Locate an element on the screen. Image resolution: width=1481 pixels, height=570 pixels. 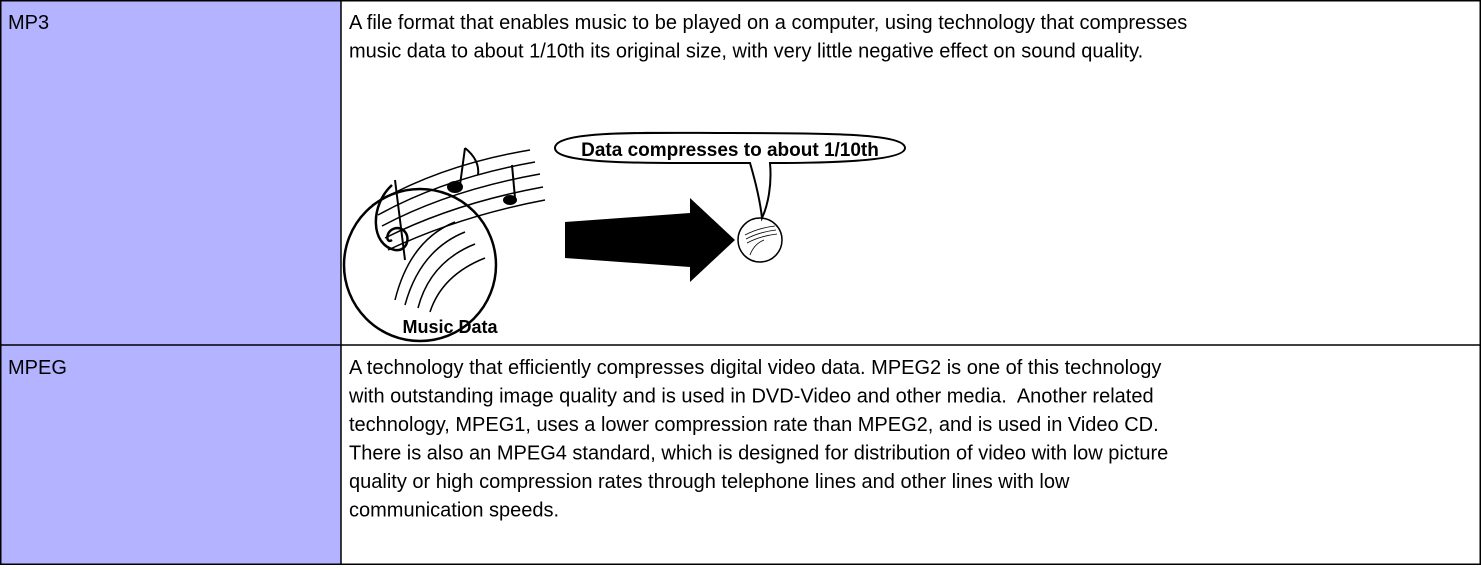
term: MPEG is located at coordinates (37, 368).